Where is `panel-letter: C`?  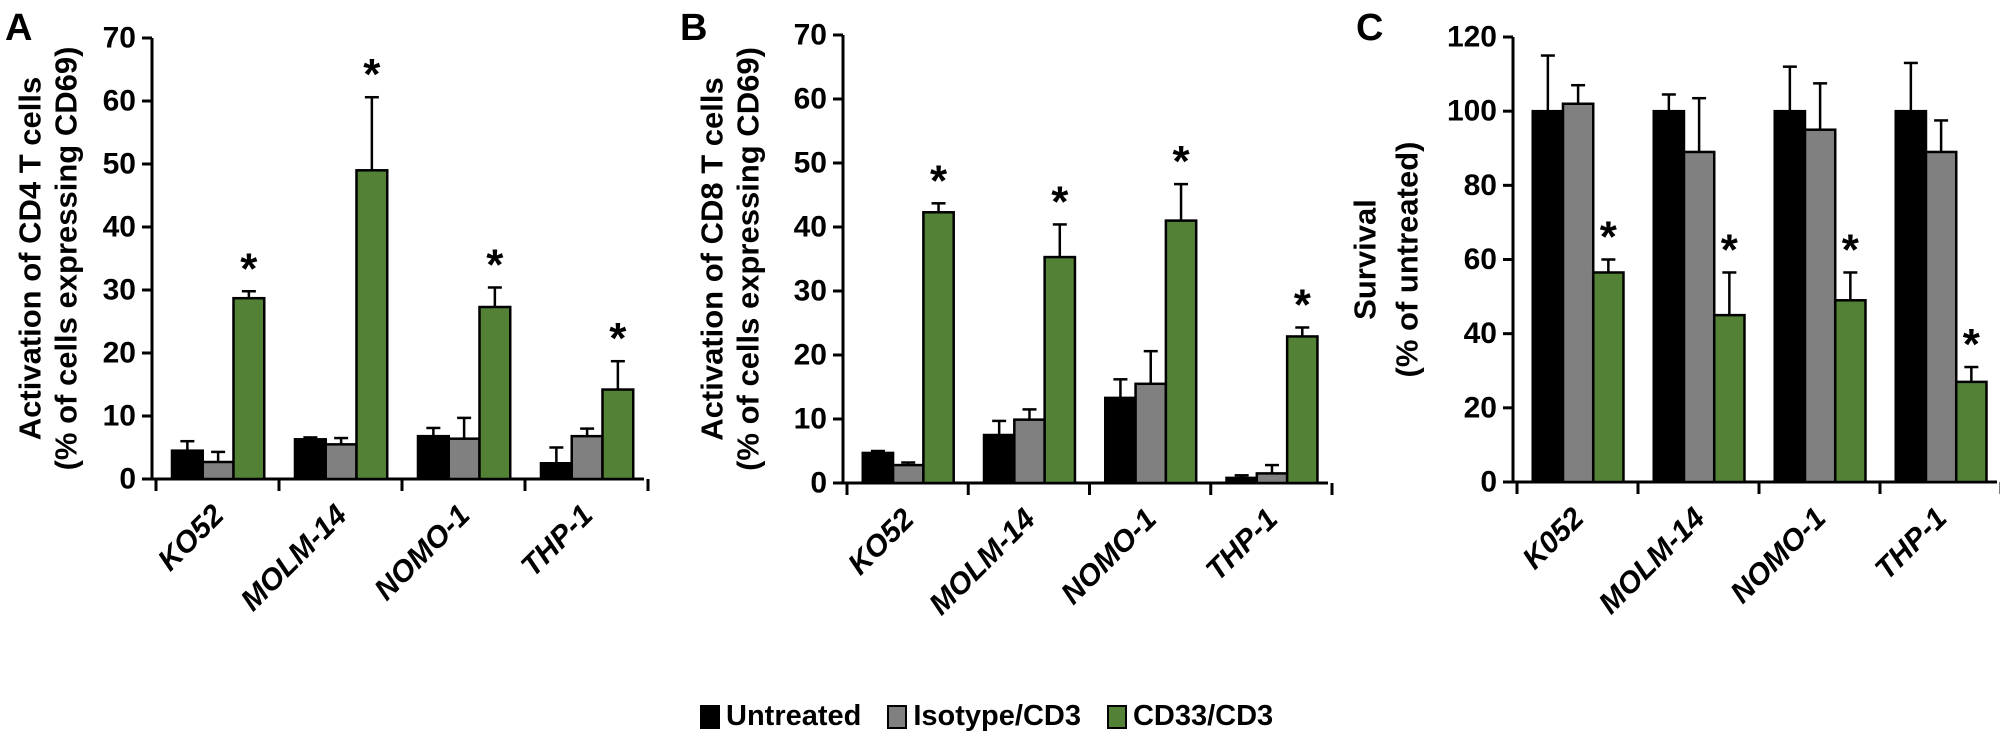
panel-letter: C is located at coordinates (1369, 28).